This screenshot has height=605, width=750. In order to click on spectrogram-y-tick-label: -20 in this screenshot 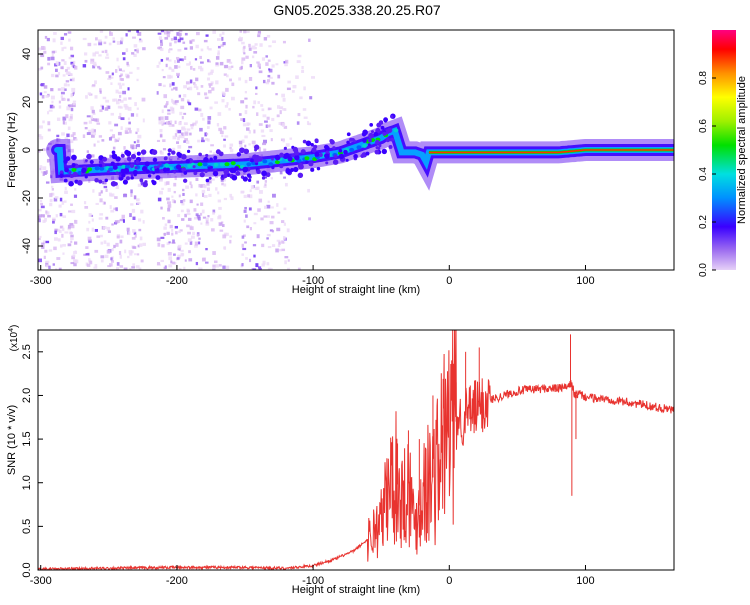, I will do `click(27, 198)`.